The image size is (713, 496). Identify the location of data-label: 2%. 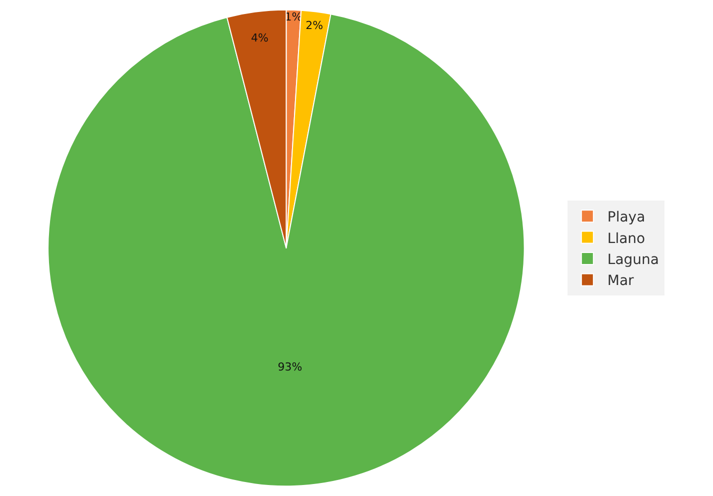
(315, 25).